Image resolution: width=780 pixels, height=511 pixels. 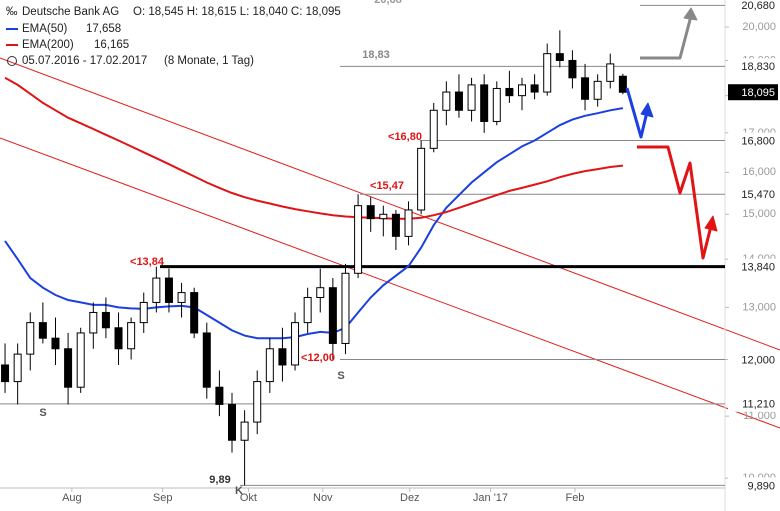 I want to click on period-note: (8 Monate, 1 Tag), so click(x=209, y=61).